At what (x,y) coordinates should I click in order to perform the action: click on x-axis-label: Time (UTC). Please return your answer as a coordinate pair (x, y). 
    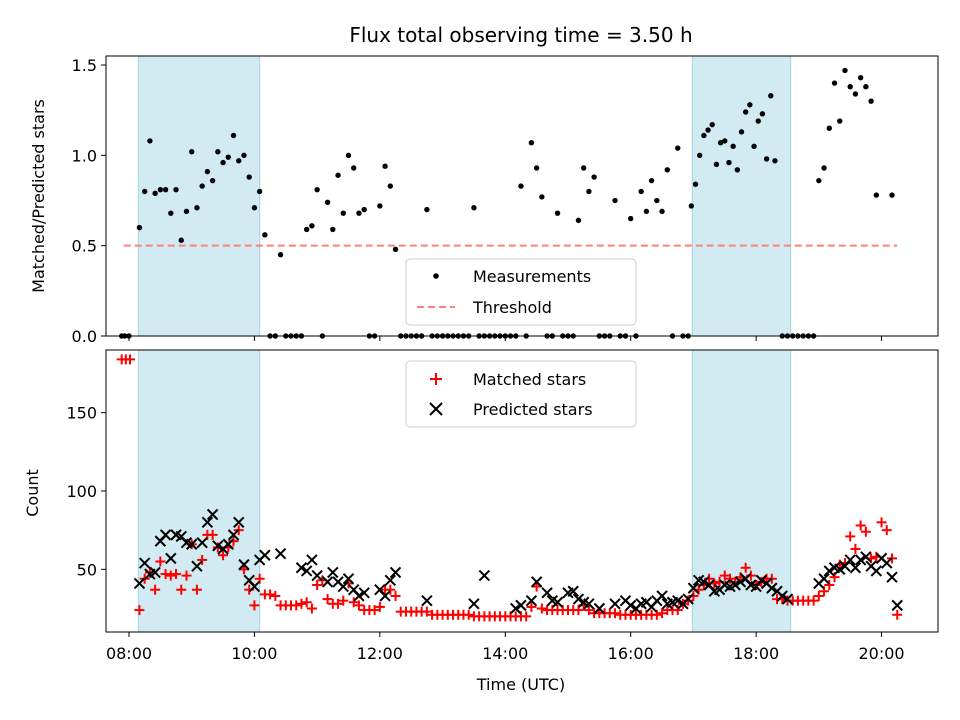
    Looking at the image, I should click on (520, 684).